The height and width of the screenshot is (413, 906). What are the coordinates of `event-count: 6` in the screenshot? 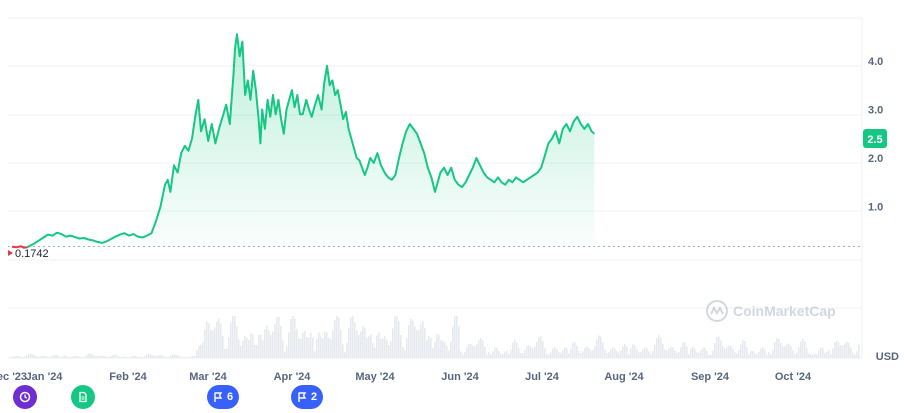 It's located at (230, 397).